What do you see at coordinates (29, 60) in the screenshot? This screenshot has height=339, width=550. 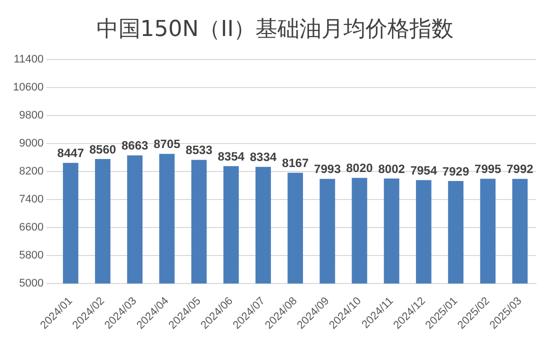 I see `y-tick-label: 11400` at bounding box center [29, 60].